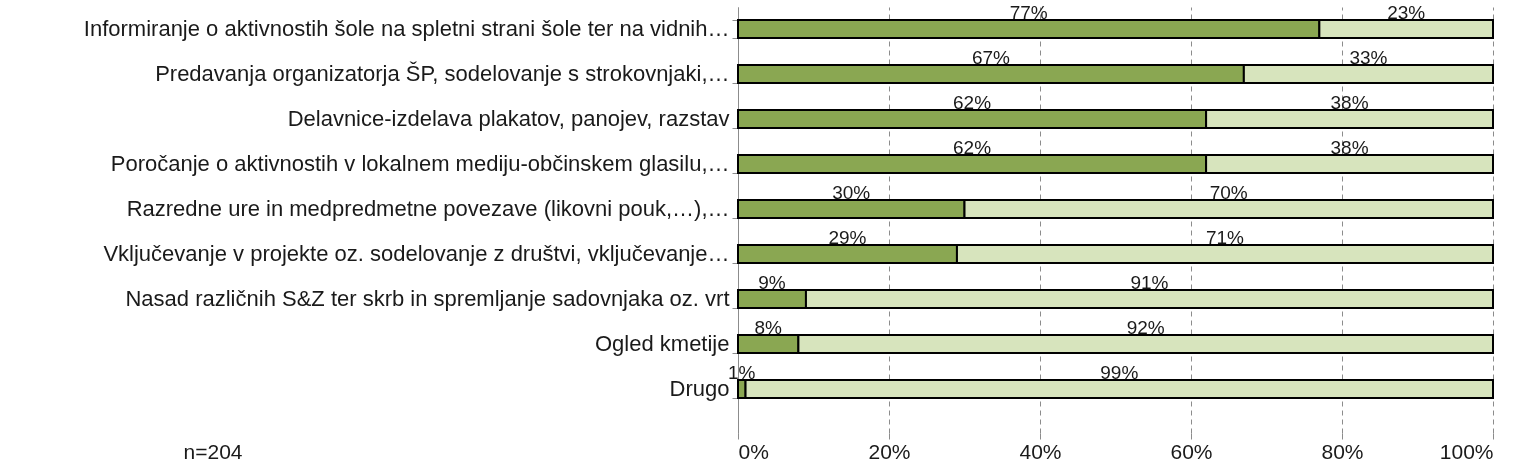  What do you see at coordinates (851, 192) in the screenshot?
I see `data-label: 30%` at bounding box center [851, 192].